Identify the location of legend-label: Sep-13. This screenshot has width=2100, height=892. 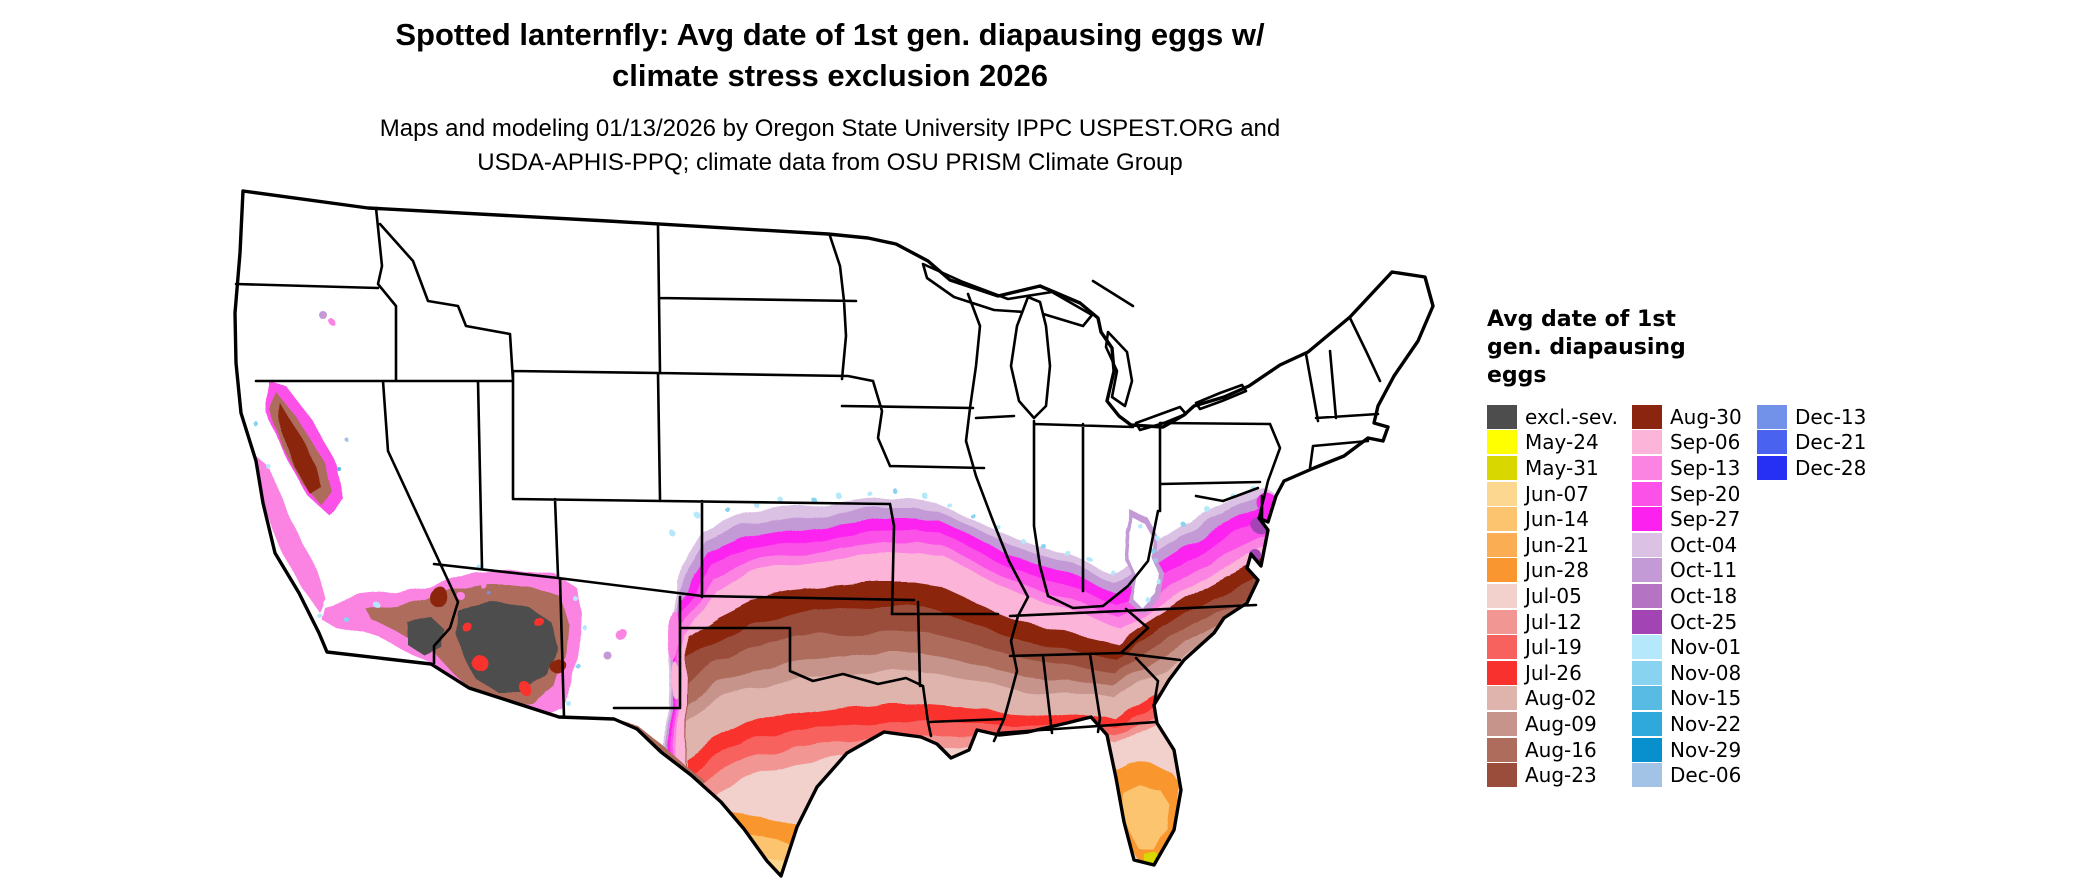
(1705, 467).